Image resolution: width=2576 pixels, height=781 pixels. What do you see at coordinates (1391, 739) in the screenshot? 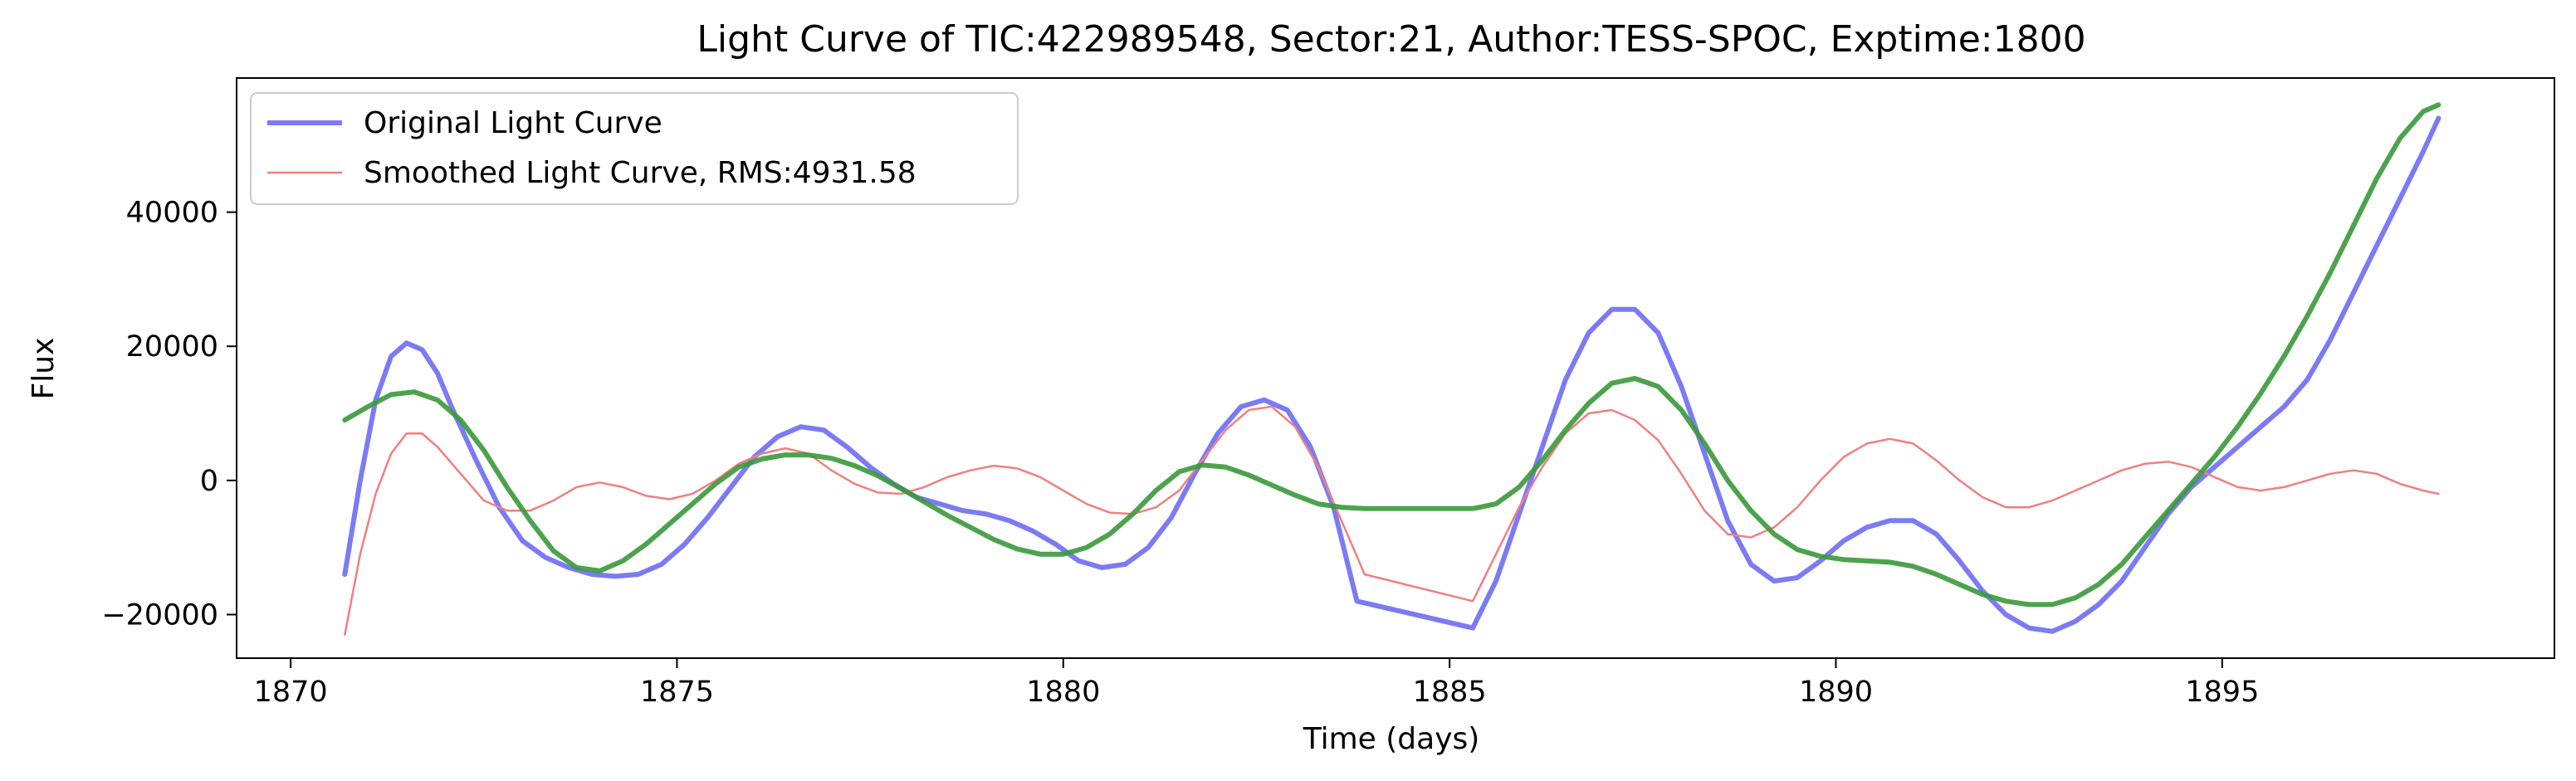
I see `x-axis-label: Time (days)` at bounding box center [1391, 739].